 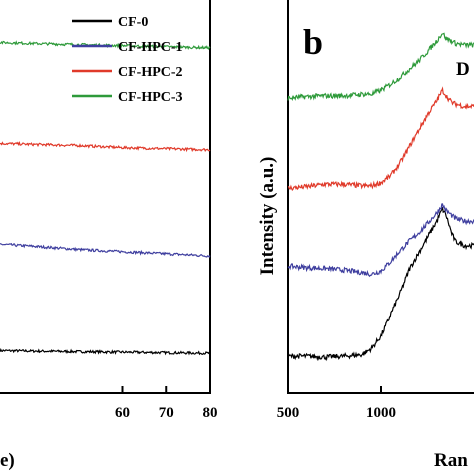 I want to click on panel-b-x-tick-label-1000: 1000, so click(x=381, y=413).